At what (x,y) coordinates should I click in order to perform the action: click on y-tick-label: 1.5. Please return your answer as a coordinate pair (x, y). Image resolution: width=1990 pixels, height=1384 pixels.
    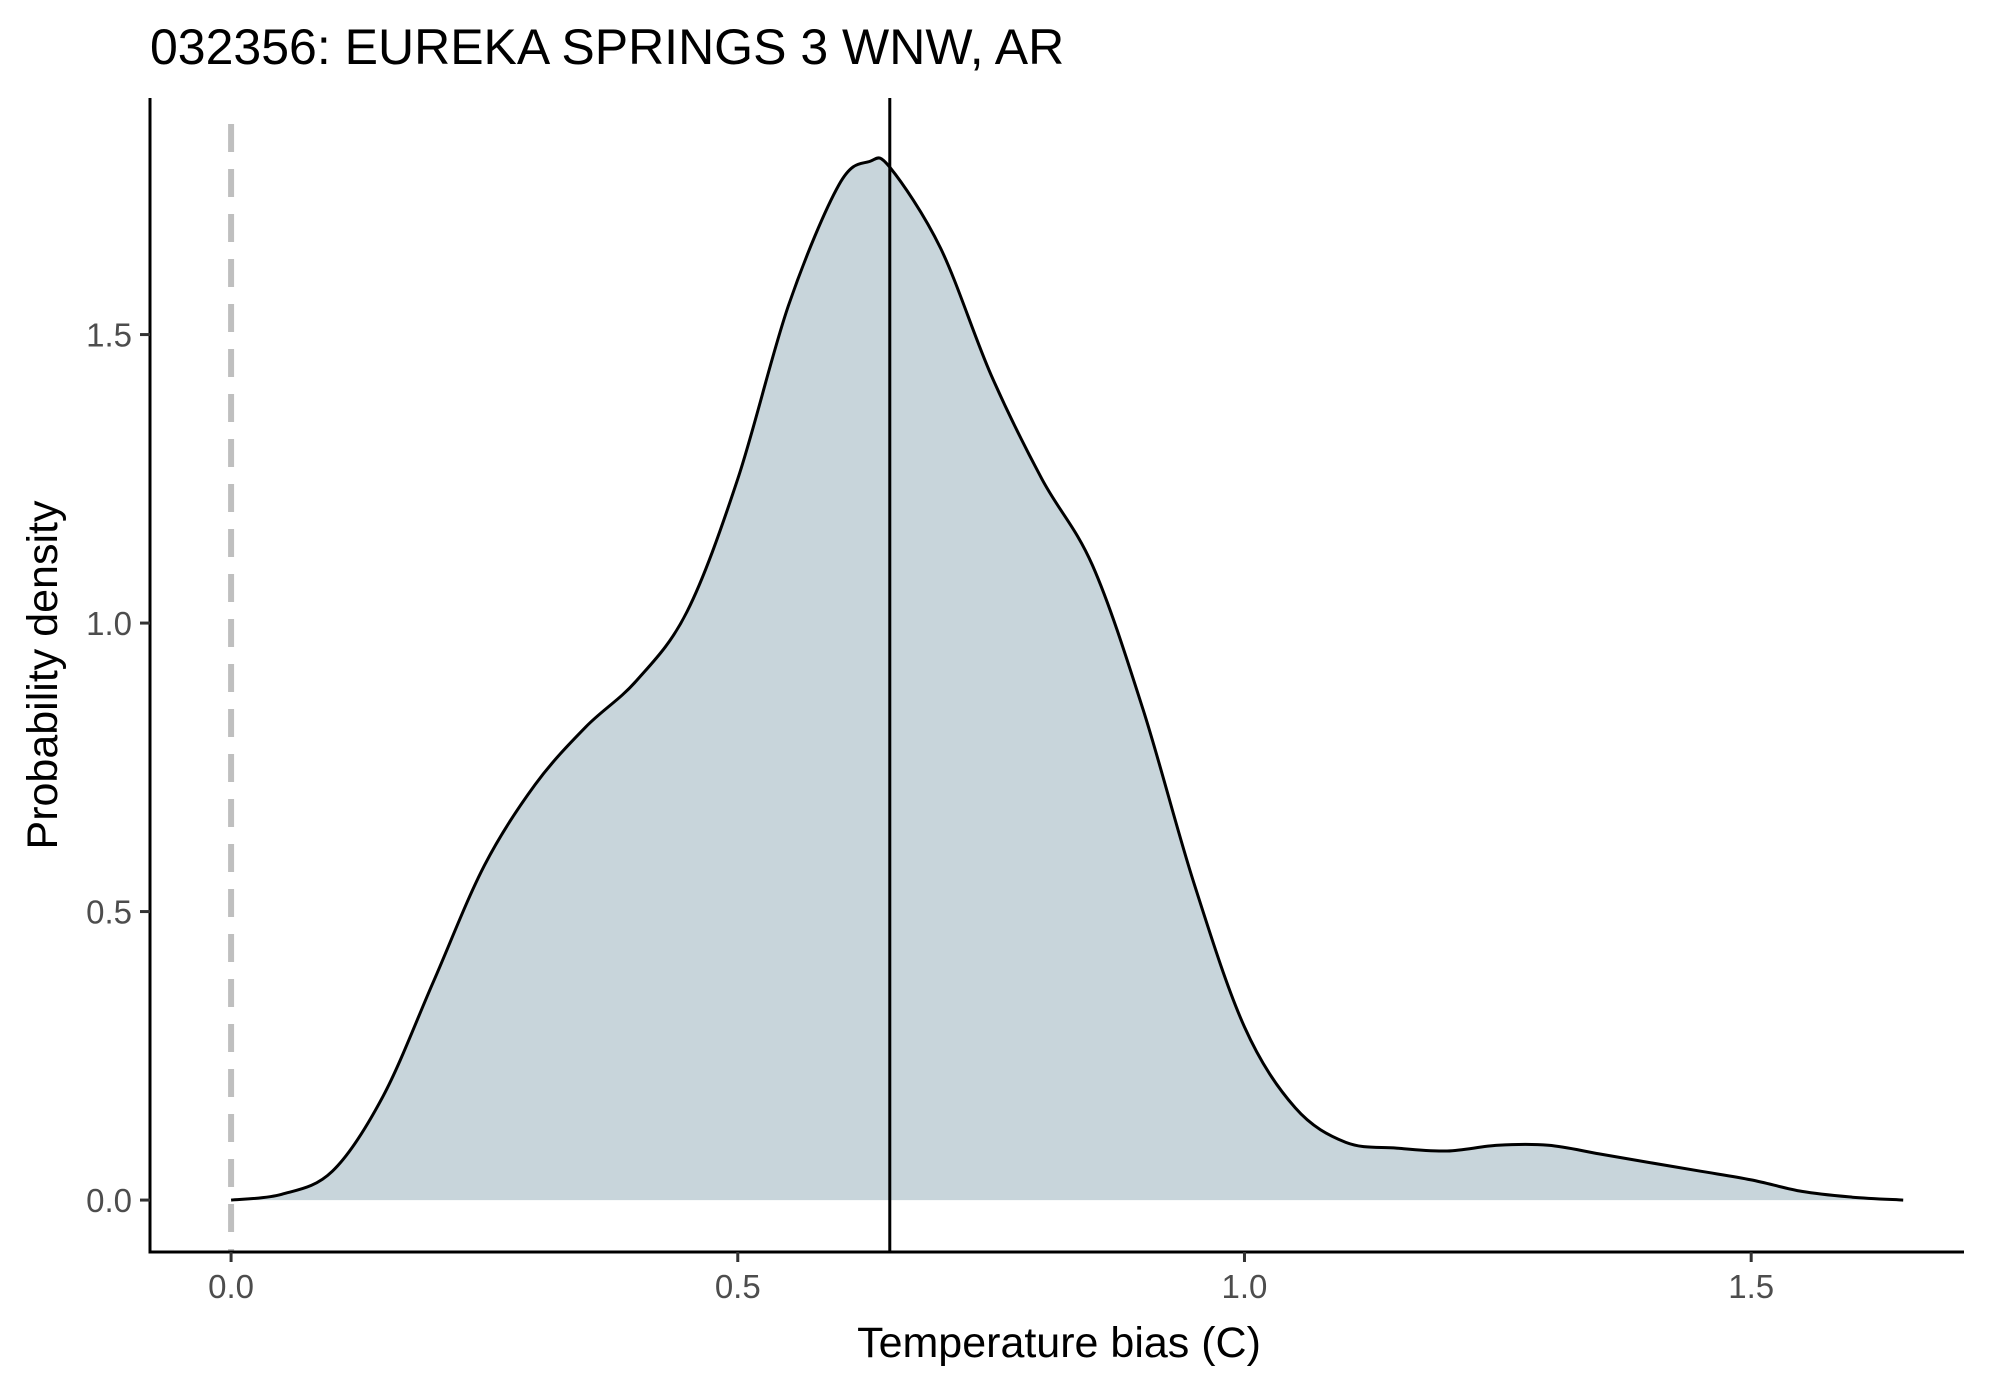
    Looking at the image, I should click on (109, 335).